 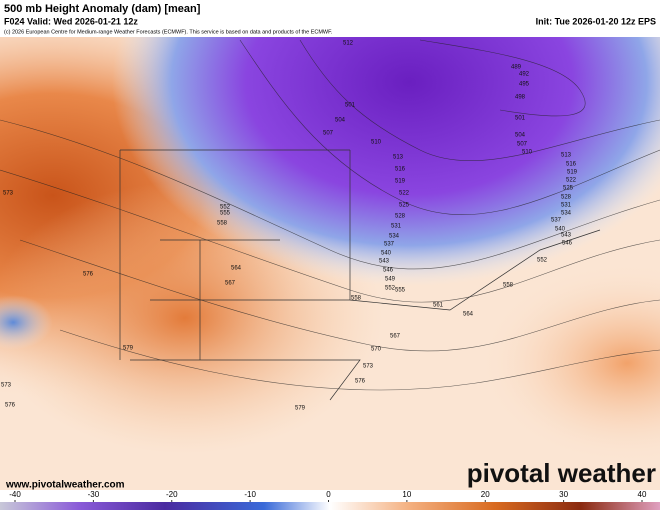 I want to click on colorbar-tick-label: 0, so click(x=328, y=494).